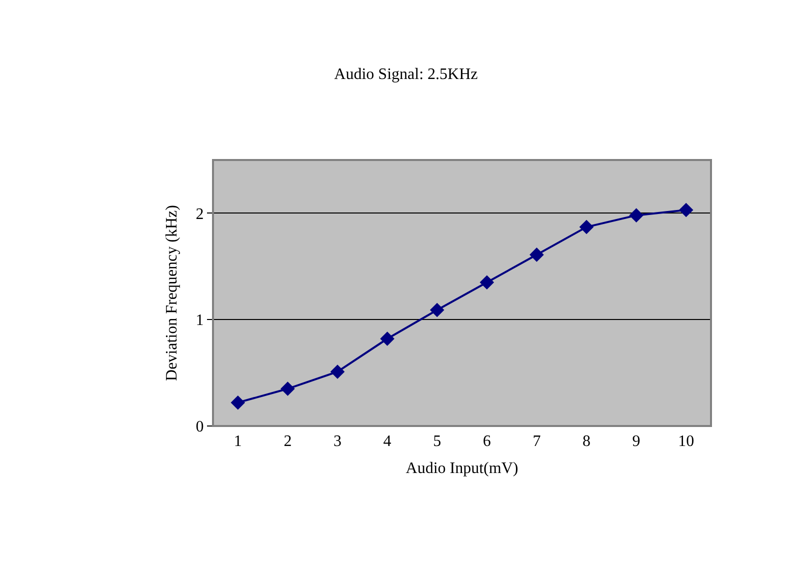 This screenshot has width=796, height=563. Describe the element at coordinates (172, 293) in the screenshot. I see `y-axis-title: Deviation Frequency (kHz)` at that location.